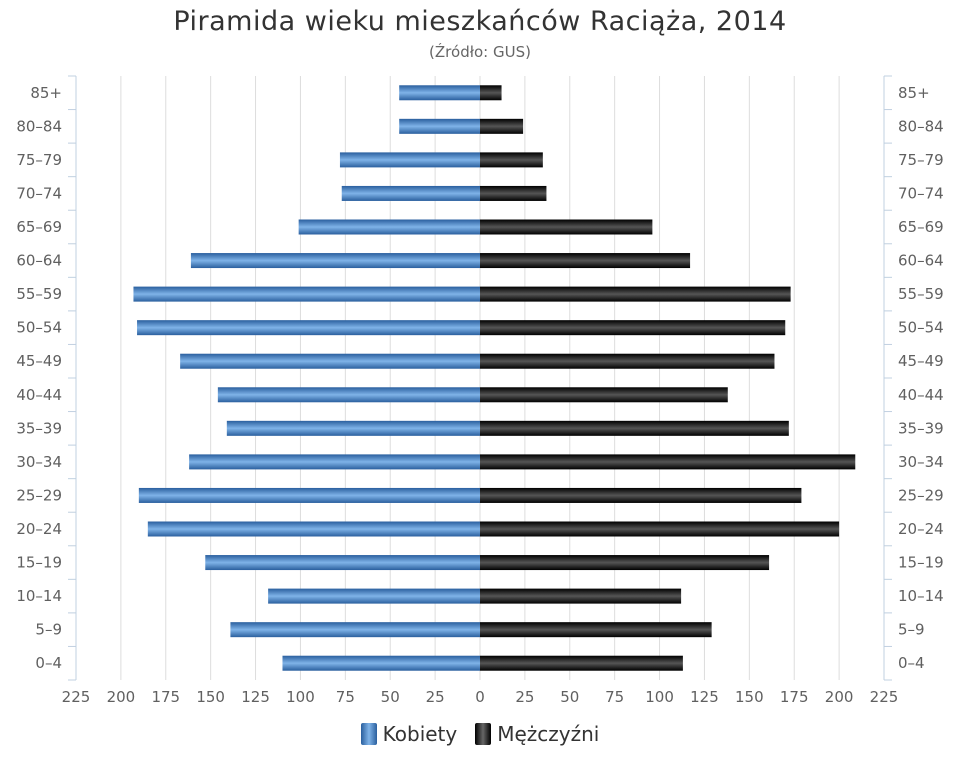  Describe the element at coordinates (480, 52) in the screenshot. I see `chart-subtitle: (Źródło: GUS)` at that location.